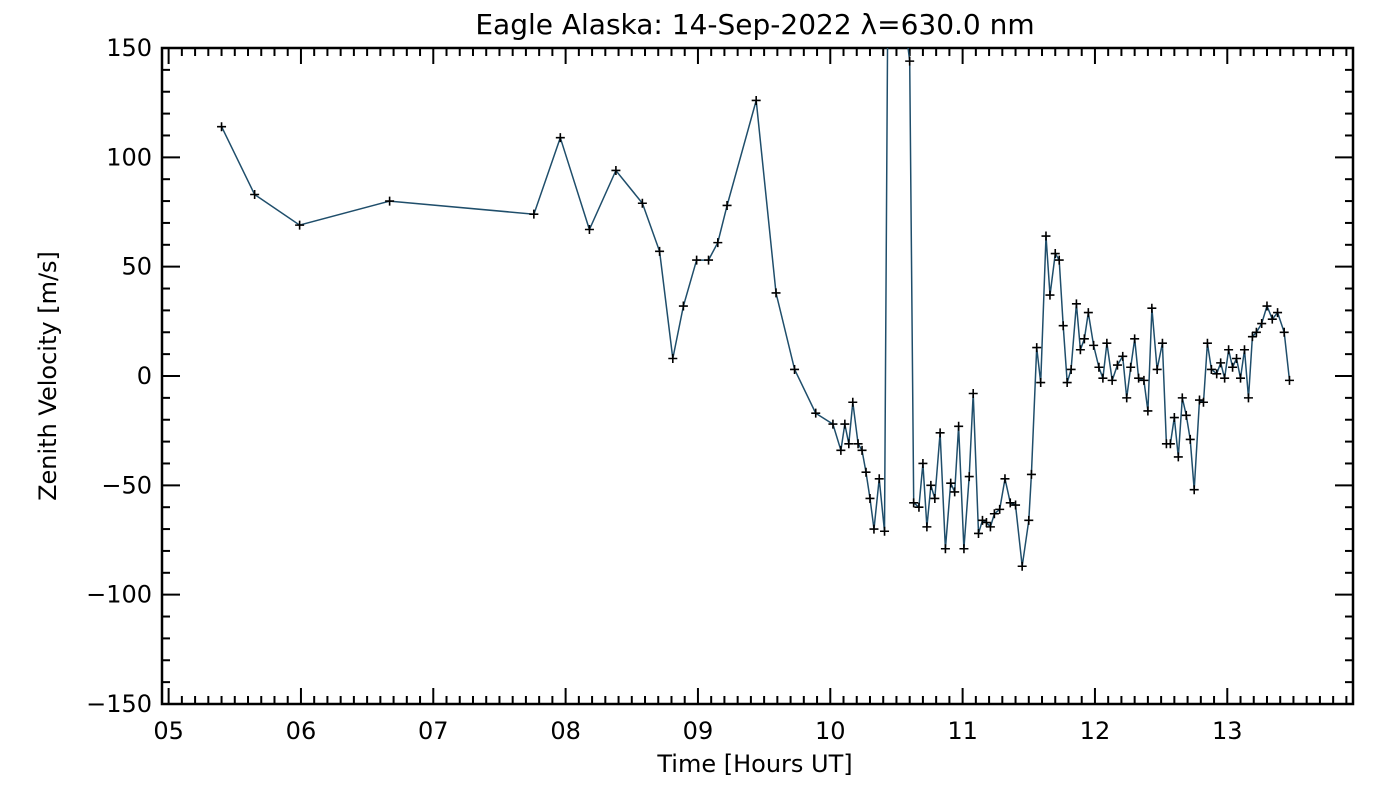 Image resolution: width=1400 pixels, height=800 pixels. I want to click on x-tick-label: 05, so click(168, 731).